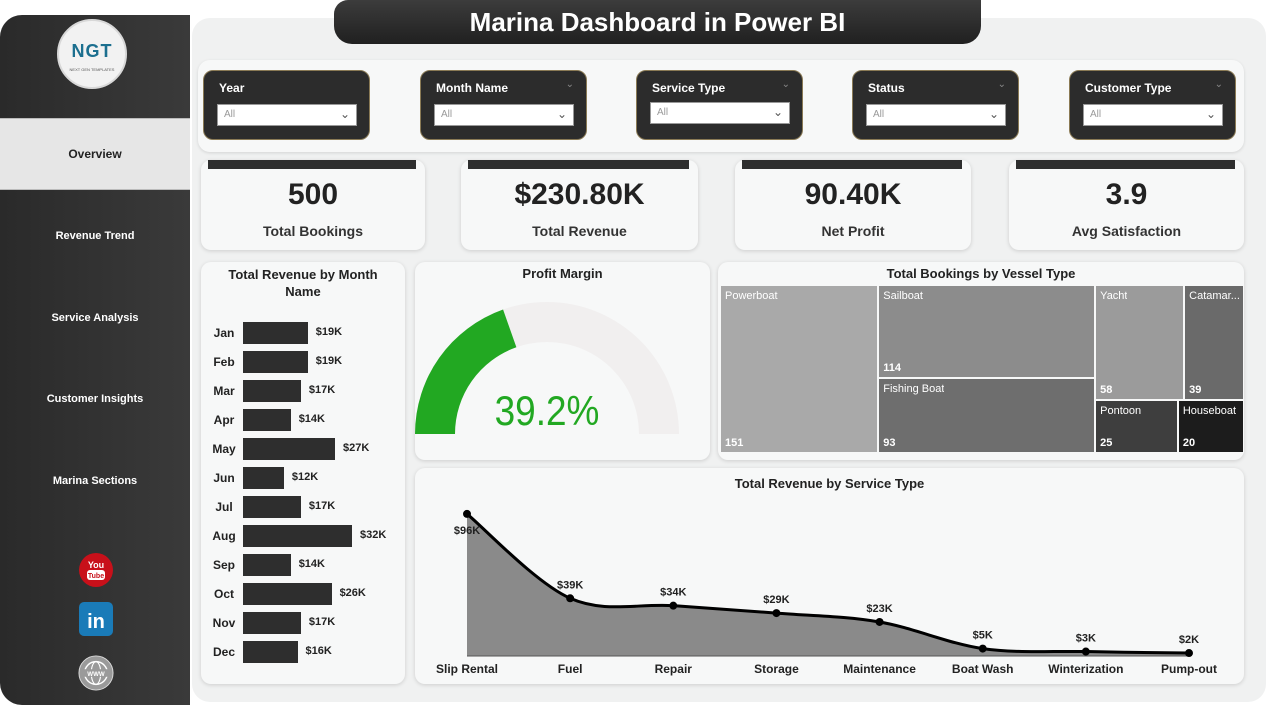  I want to click on month-name-dropdown: All ⌄, so click(504, 115).